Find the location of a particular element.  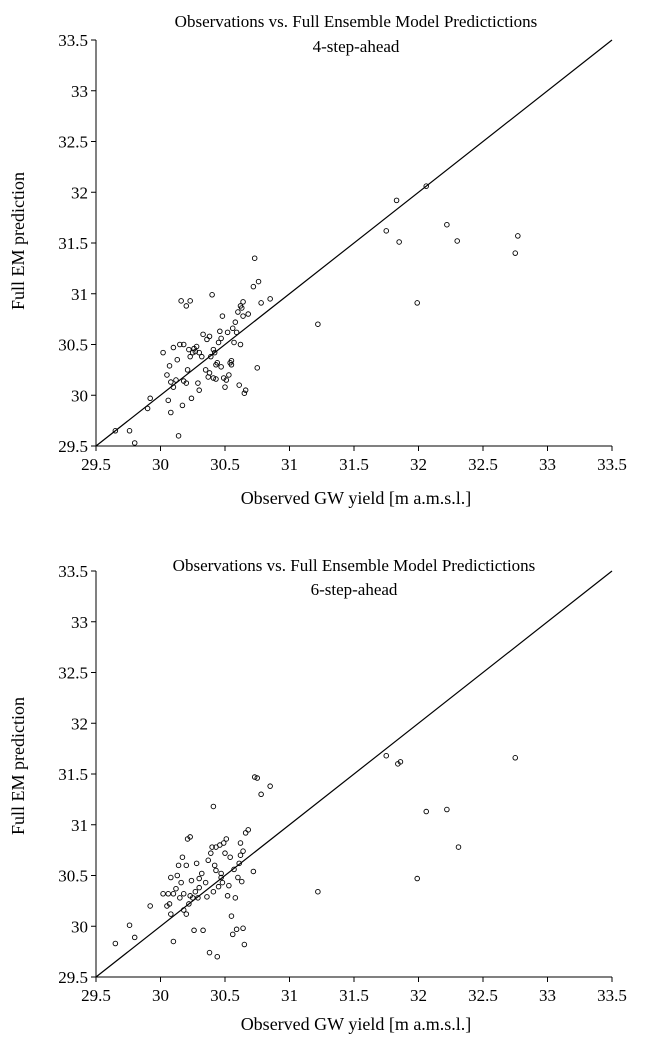

y-tick-label: 30.5 is located at coordinates (73, 876).